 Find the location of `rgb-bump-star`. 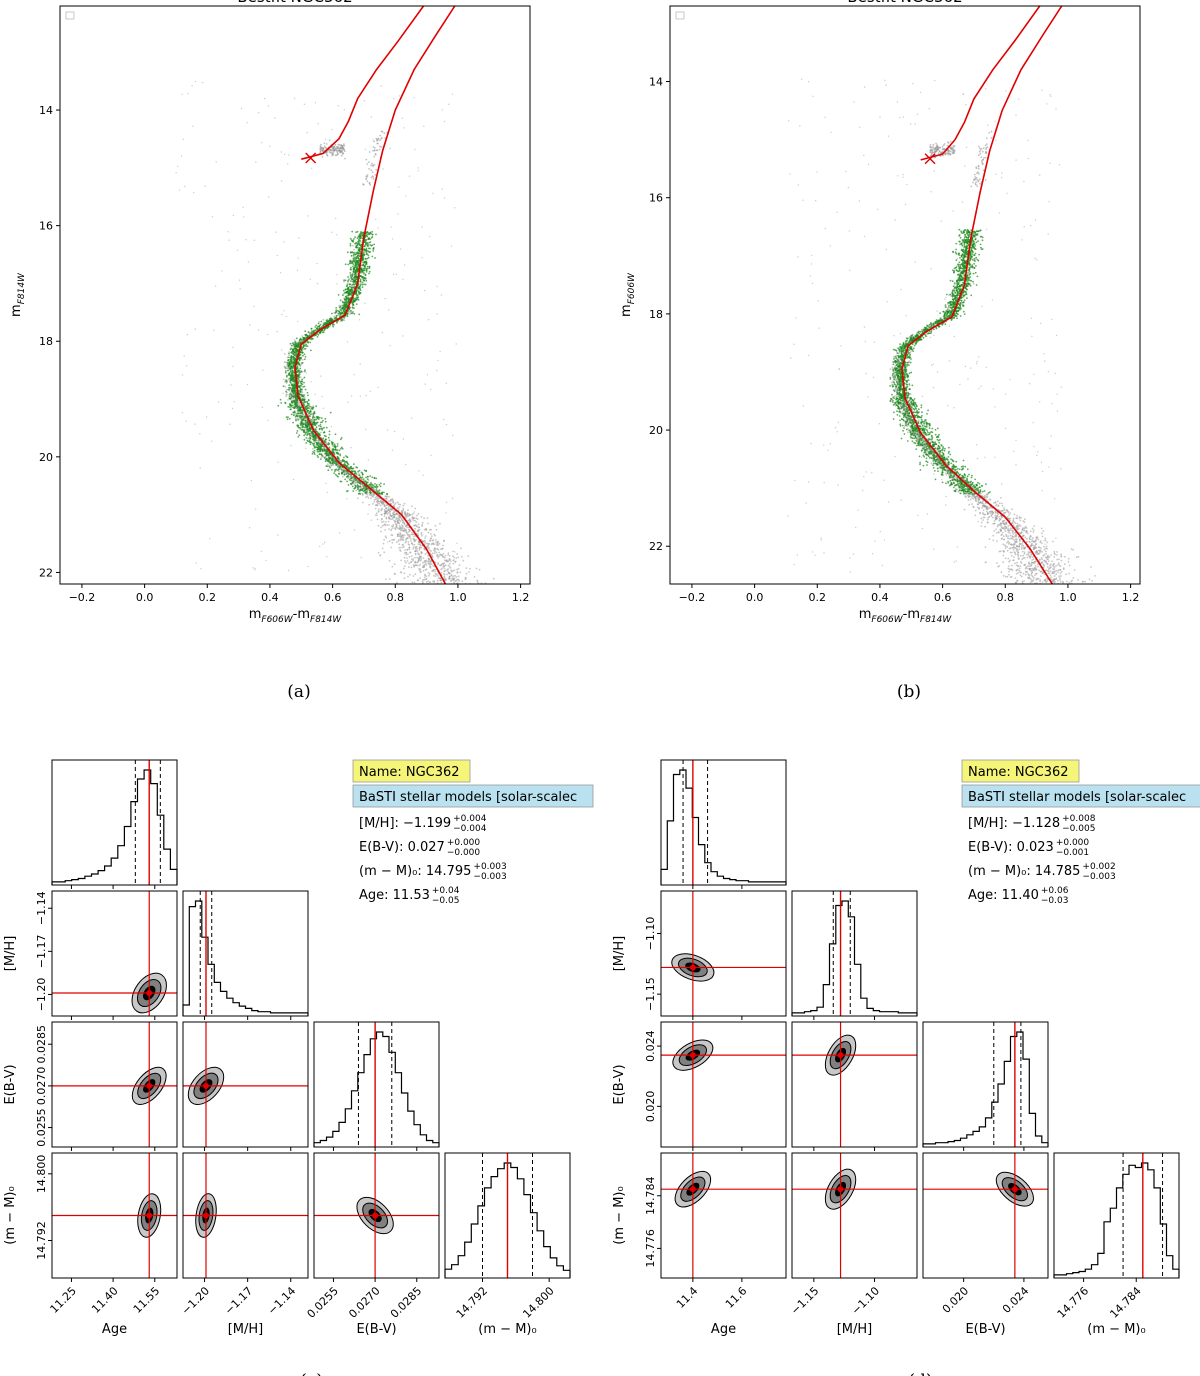

rgb-bump-star is located at coordinates (367, 164).